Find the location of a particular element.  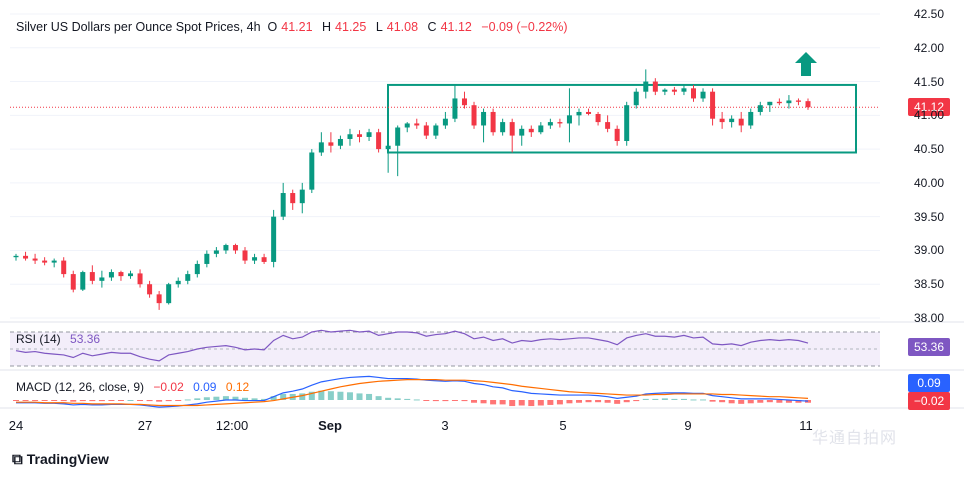

low-label: L is located at coordinates (379, 27).